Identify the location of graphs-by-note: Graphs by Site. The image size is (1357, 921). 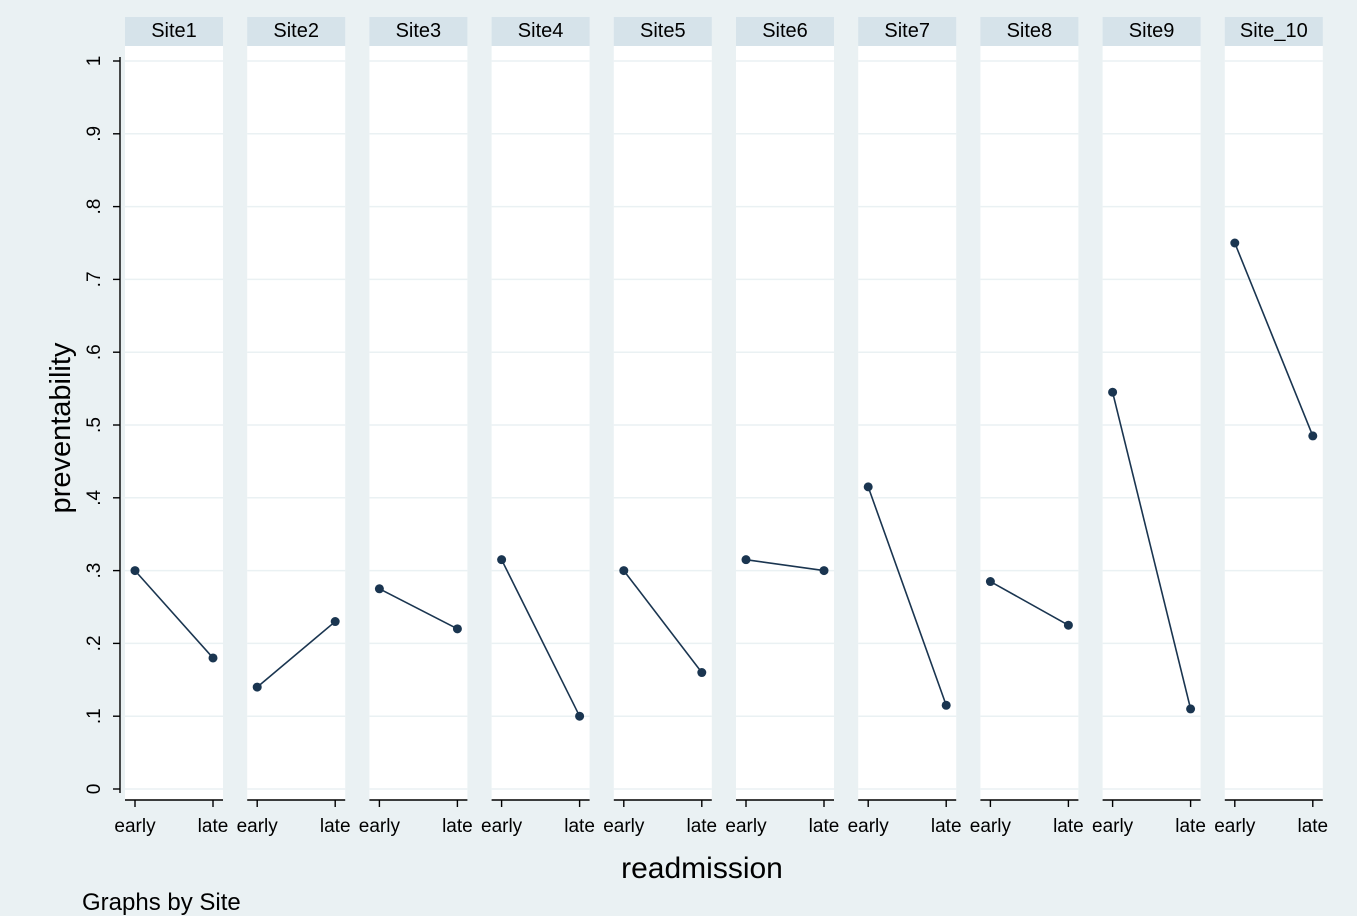
(161, 902).